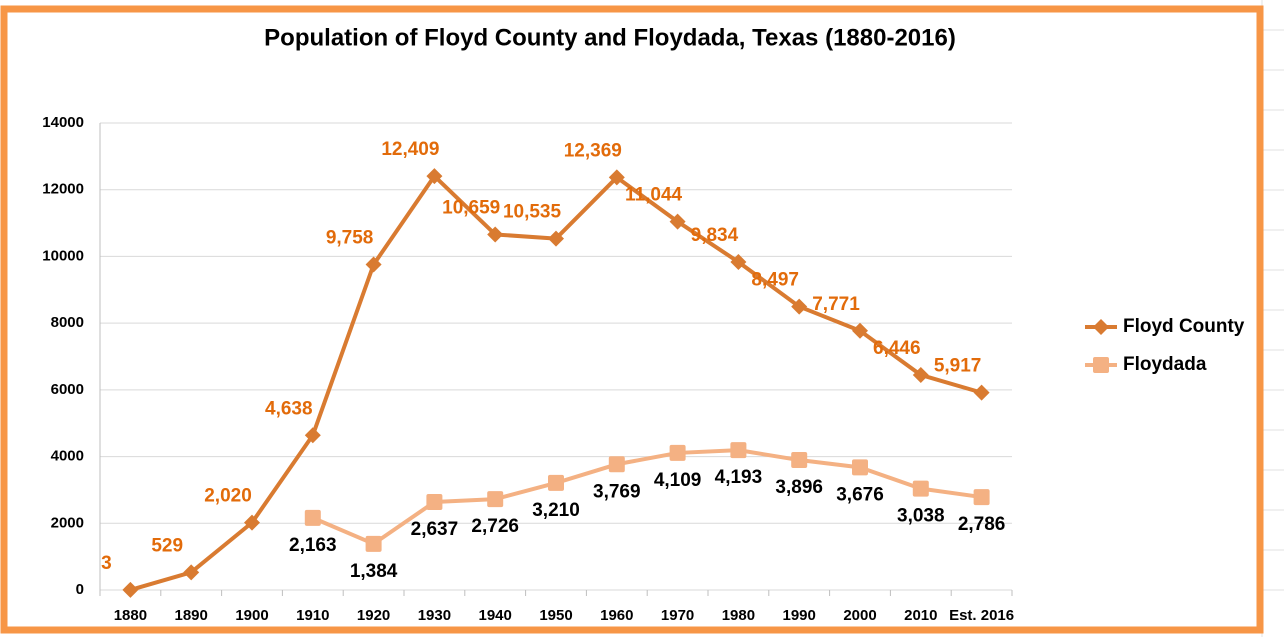  Describe the element at coordinates (593, 150) in the screenshot. I see `data-label: 12,369` at that location.